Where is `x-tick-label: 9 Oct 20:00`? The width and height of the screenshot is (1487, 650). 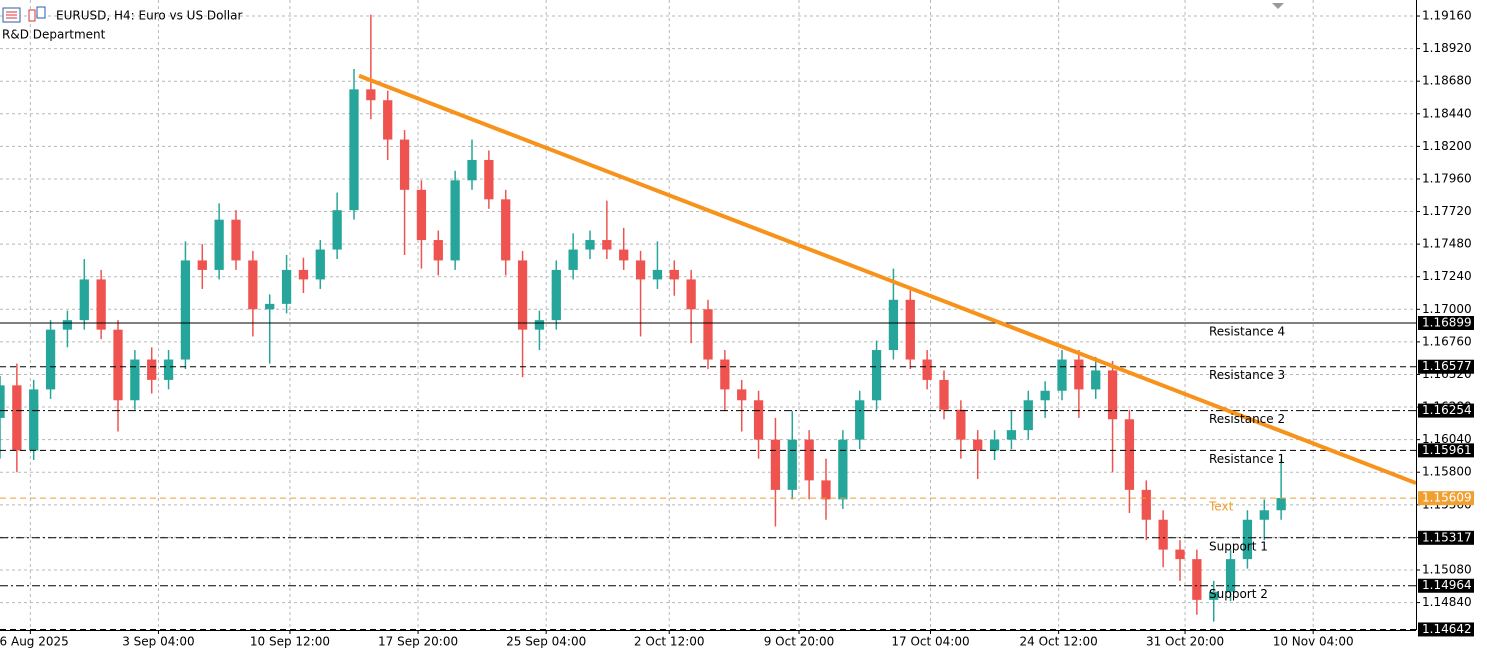 x-tick-label: 9 Oct 20:00 is located at coordinates (799, 642).